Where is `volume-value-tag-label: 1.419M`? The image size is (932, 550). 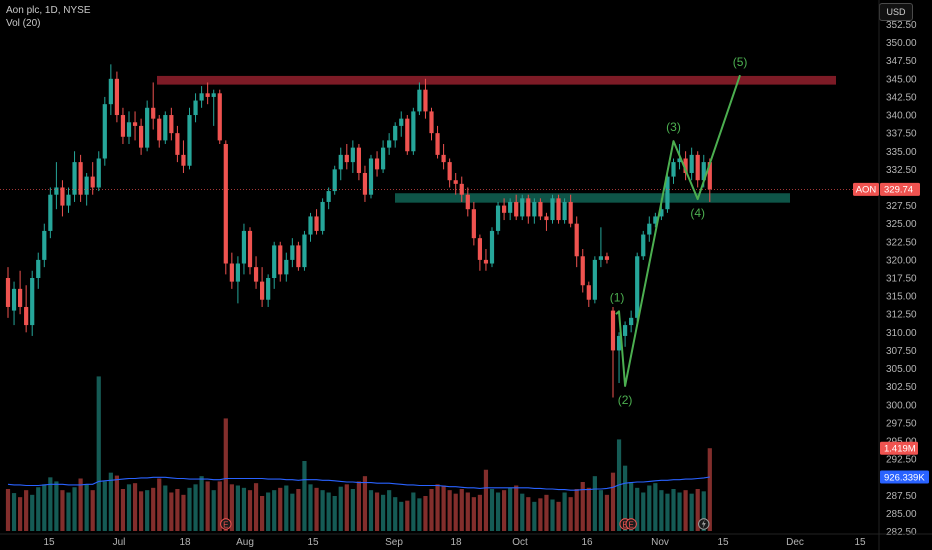
volume-value-tag-label: 1.419M is located at coordinates (900, 449).